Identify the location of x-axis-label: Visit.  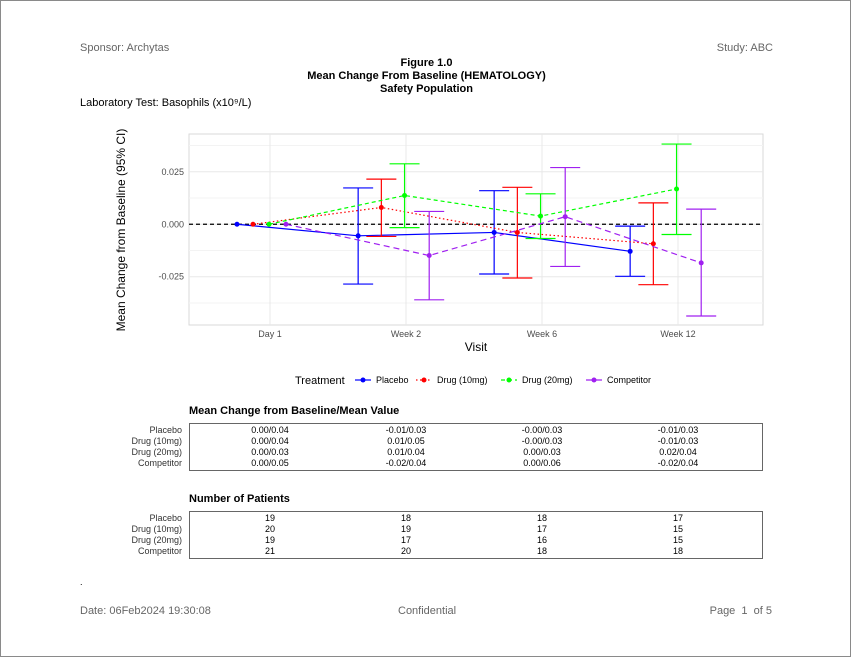
(476, 347).